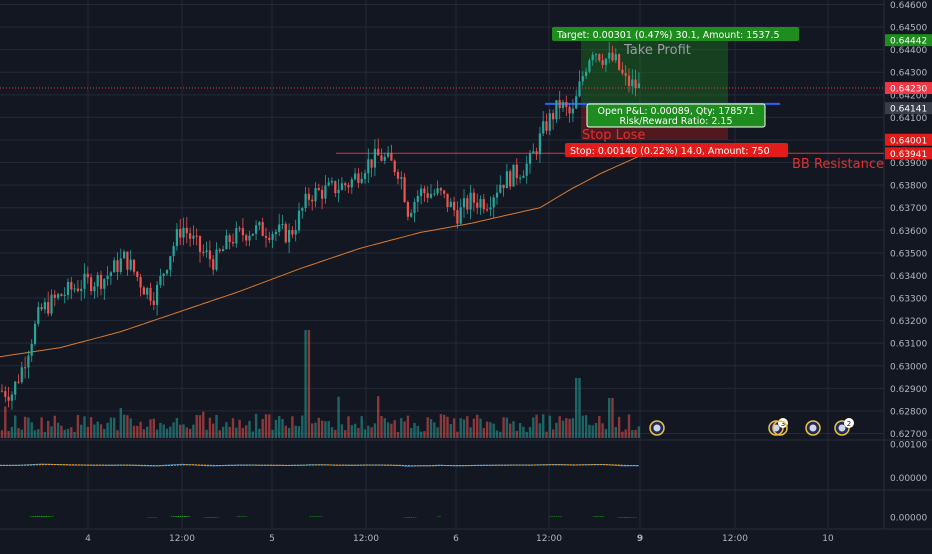 The width and height of the screenshot is (932, 554). What do you see at coordinates (272, 539) in the screenshot?
I see `time-tick-label: 5` at bounding box center [272, 539].